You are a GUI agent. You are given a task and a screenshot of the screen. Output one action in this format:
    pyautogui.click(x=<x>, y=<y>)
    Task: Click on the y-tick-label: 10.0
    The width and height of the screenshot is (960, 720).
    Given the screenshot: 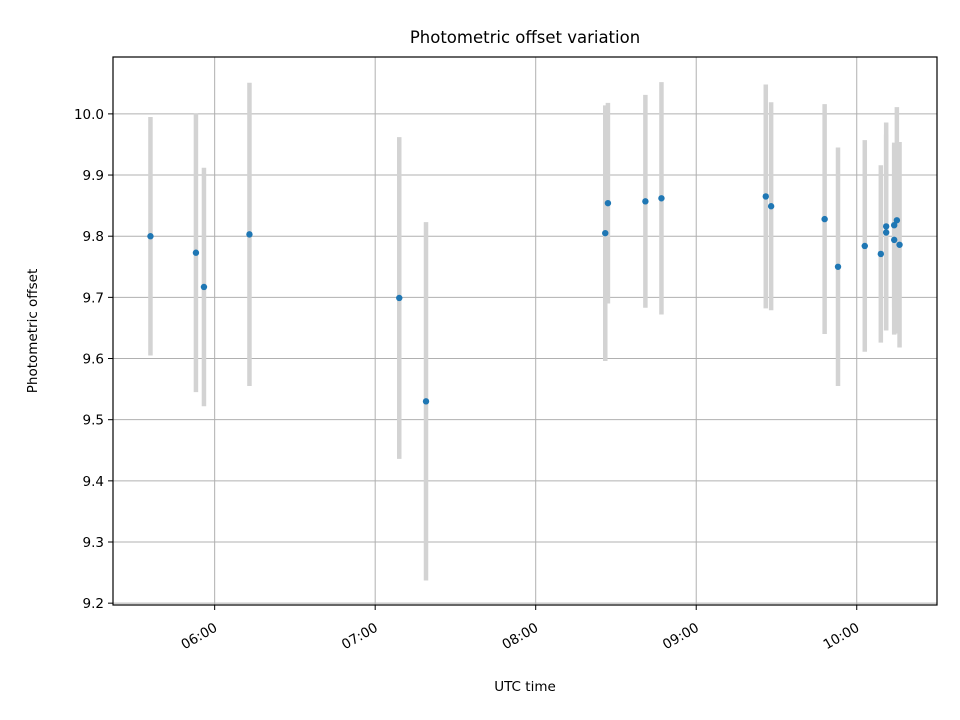 What is the action you would take?
    pyautogui.click(x=89, y=115)
    